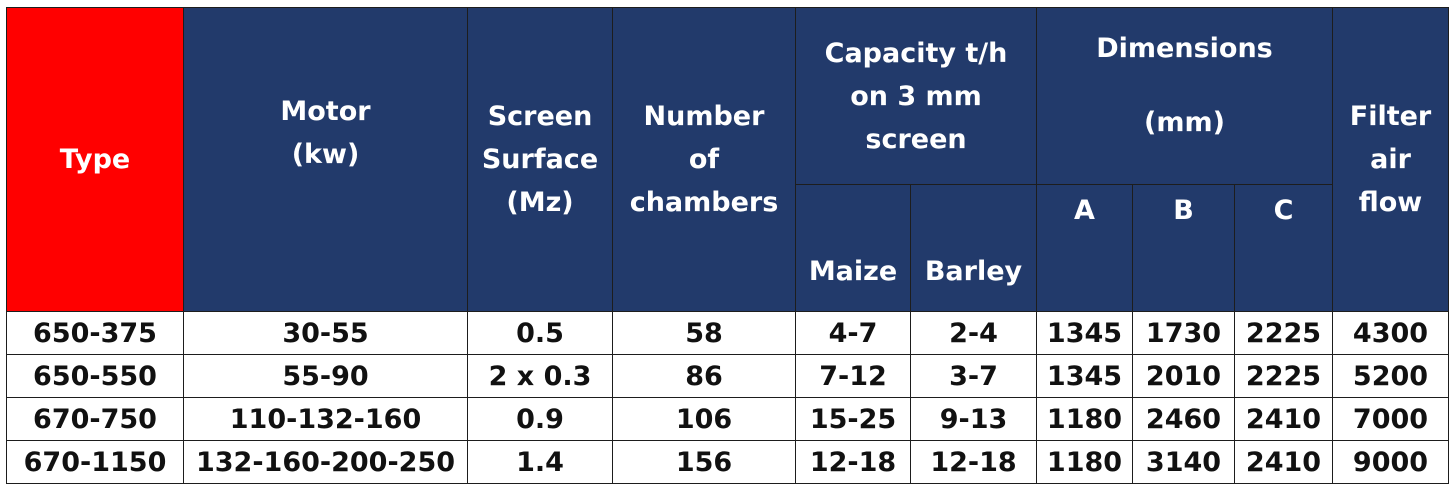 The image size is (1452, 484). I want to click on cell-dim-b: 2460, so click(1183, 419).